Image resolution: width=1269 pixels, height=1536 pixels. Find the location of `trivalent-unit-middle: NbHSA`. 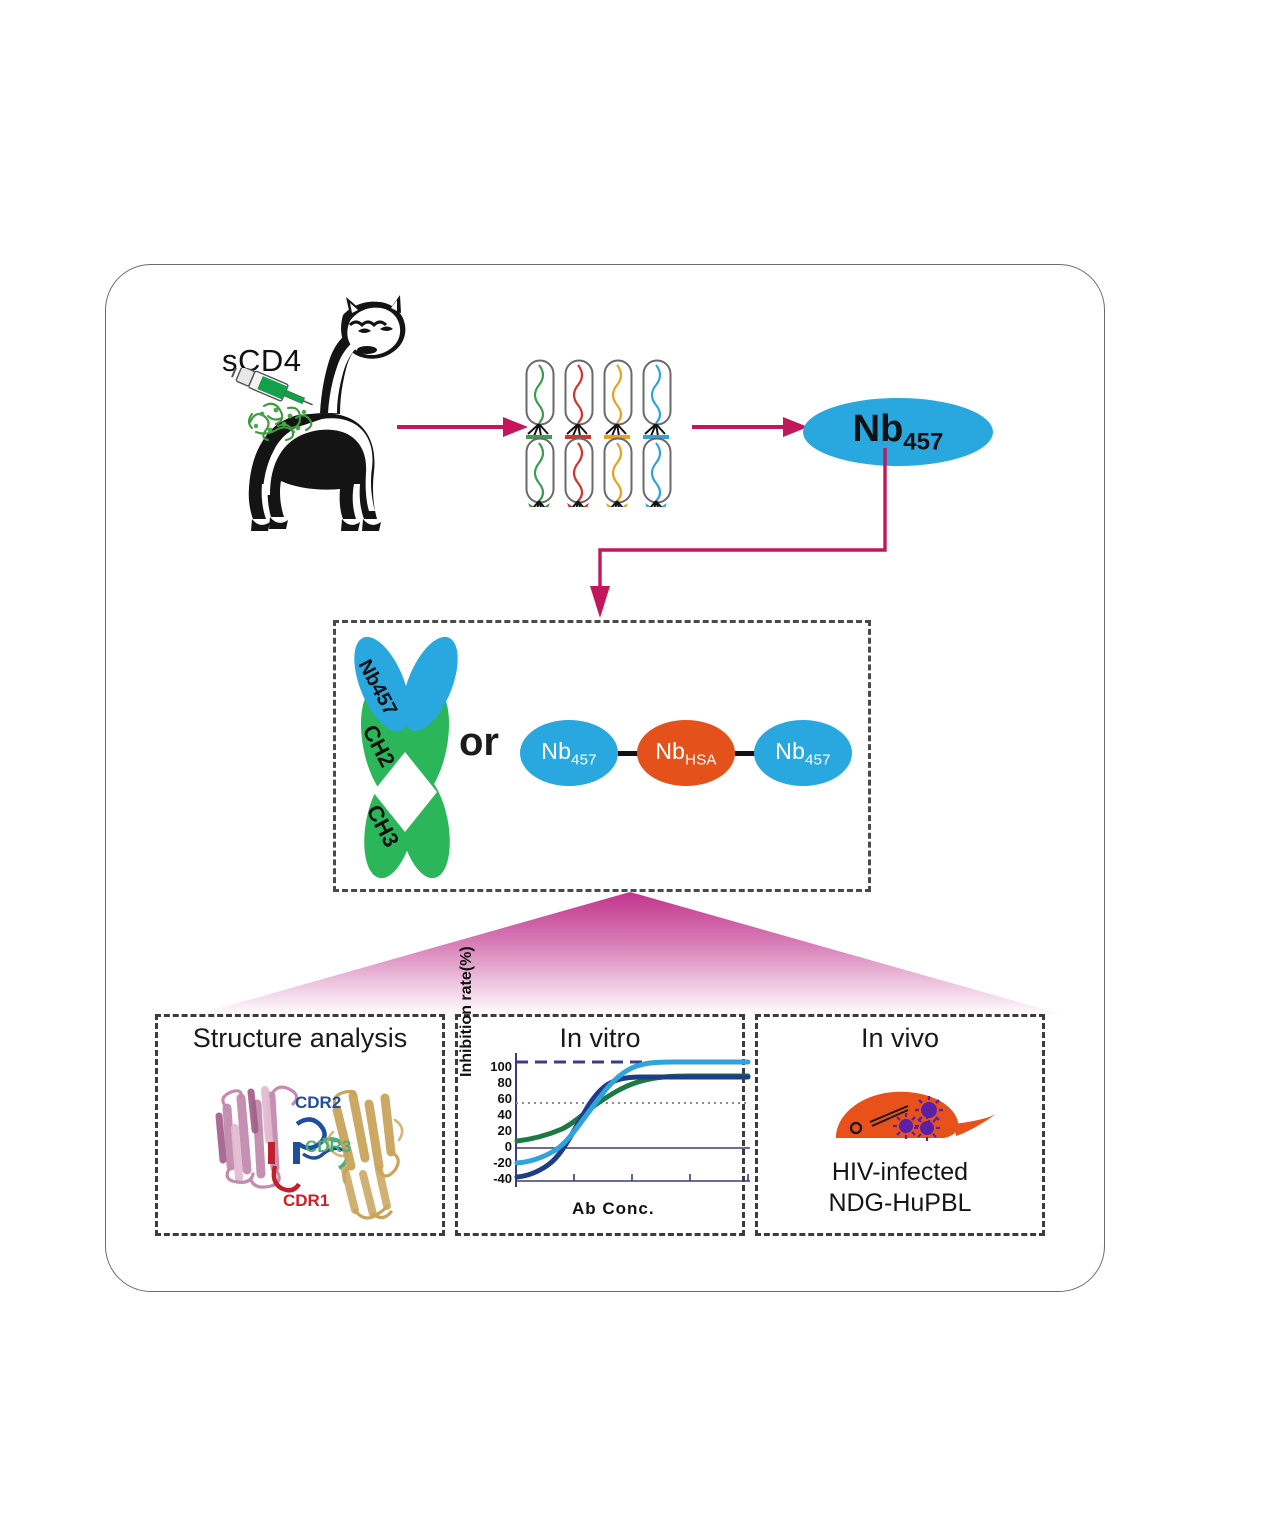

trivalent-unit-middle: NbHSA is located at coordinates (686, 753).